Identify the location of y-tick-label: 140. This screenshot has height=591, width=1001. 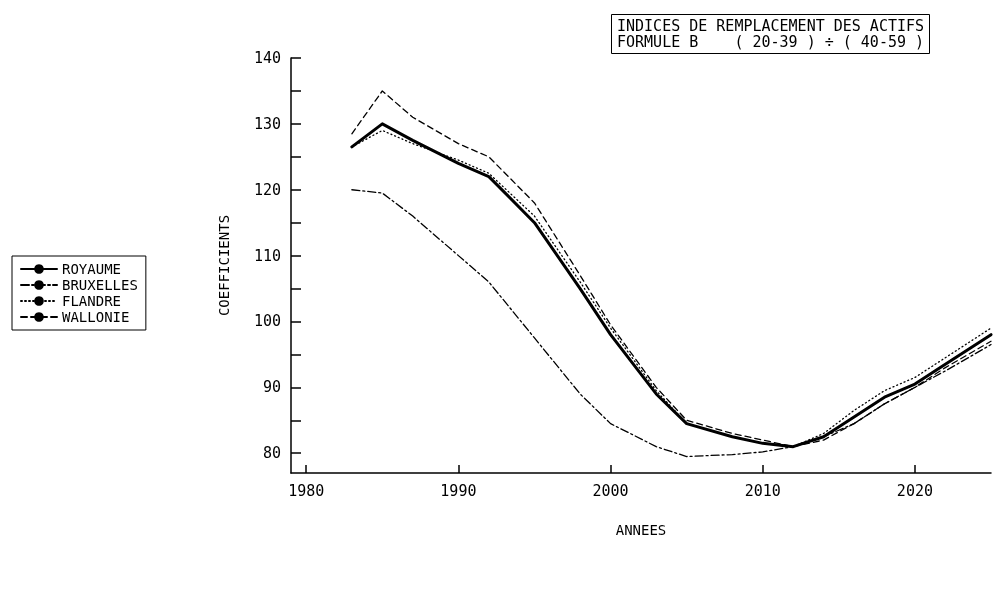
(267, 58).